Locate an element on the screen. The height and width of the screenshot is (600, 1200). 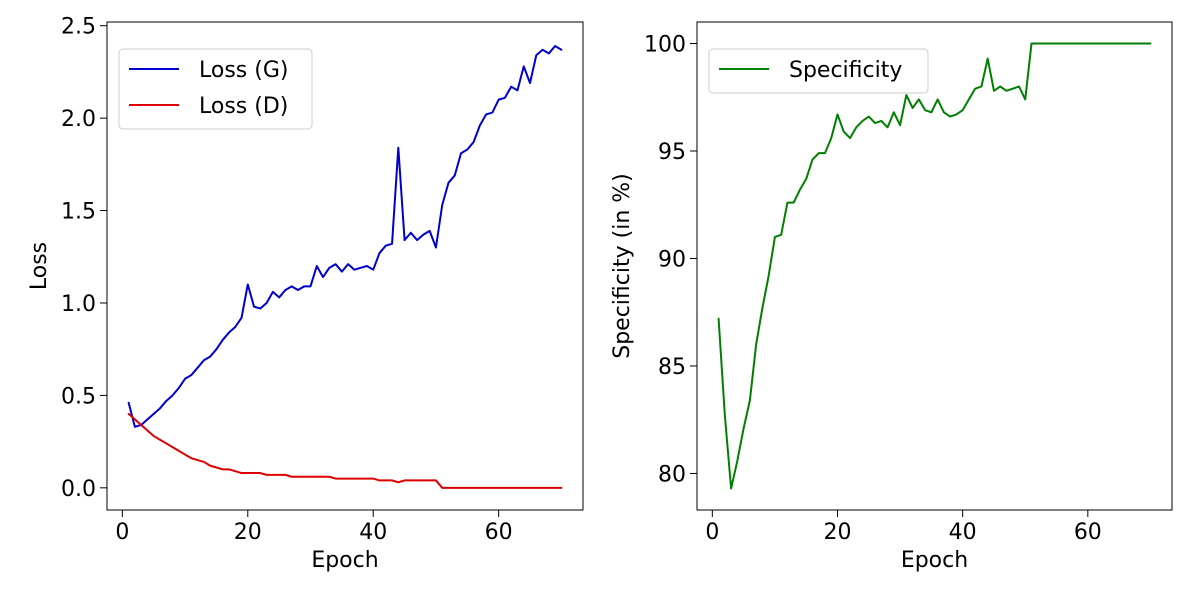
y-tick-label: 2.5 is located at coordinates (78, 27).